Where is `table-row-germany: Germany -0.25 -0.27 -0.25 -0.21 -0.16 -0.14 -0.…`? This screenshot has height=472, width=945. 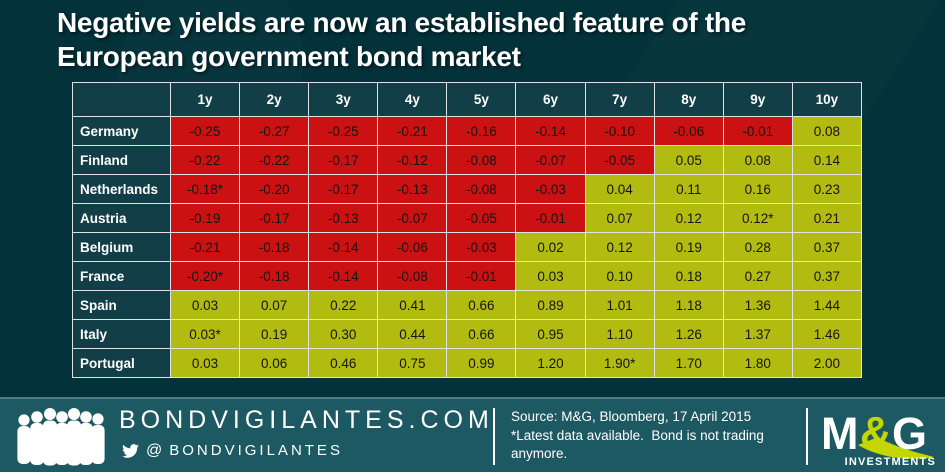
table-row-germany: Germany -0.25 -0.27 -0.25 -0.21 -0.16 -0.14 -0.… is located at coordinates (467, 131).